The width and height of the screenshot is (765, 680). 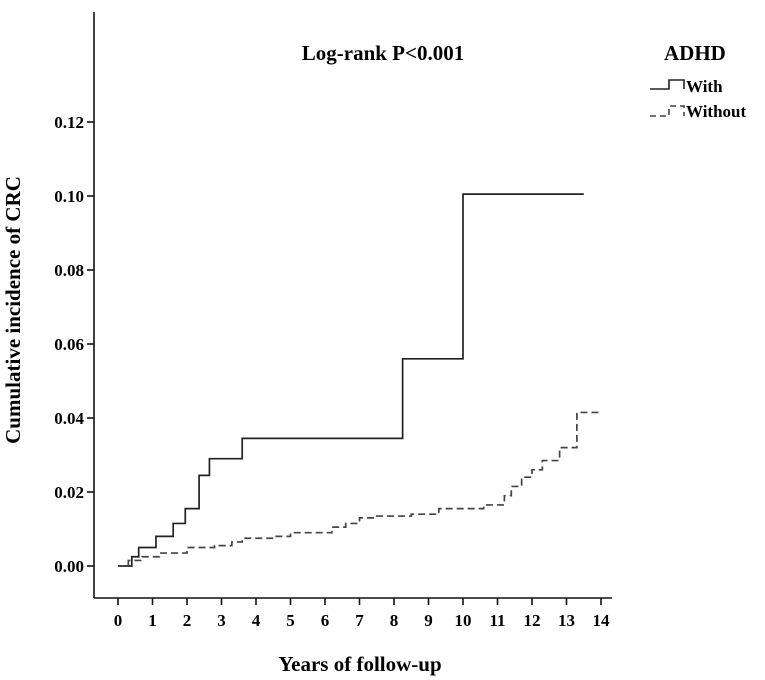 What do you see at coordinates (69, 270) in the screenshot?
I see `y-tick-label: 0.08` at bounding box center [69, 270].